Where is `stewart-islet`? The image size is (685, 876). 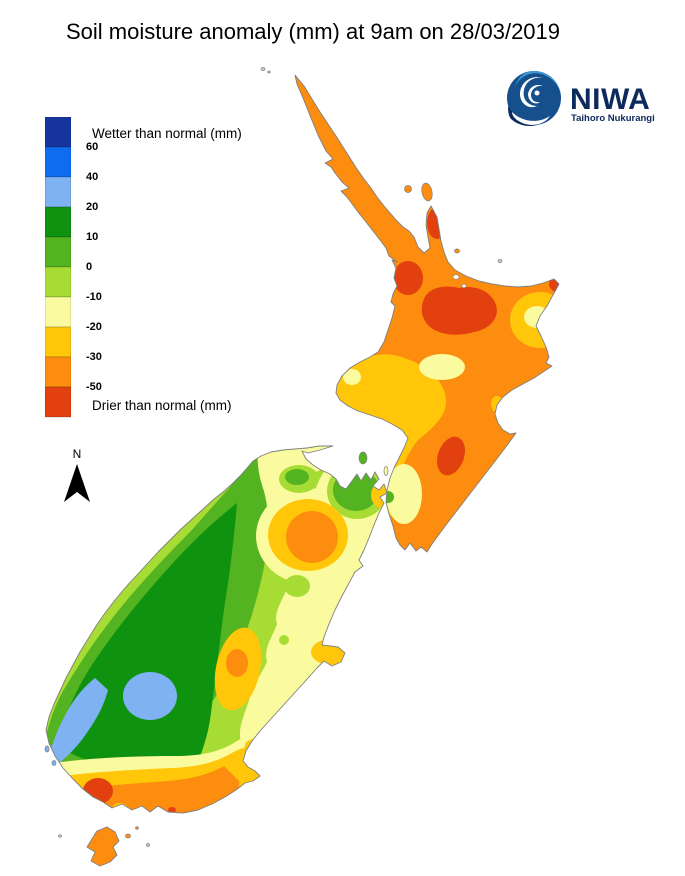
stewart-islet is located at coordinates (137, 828).